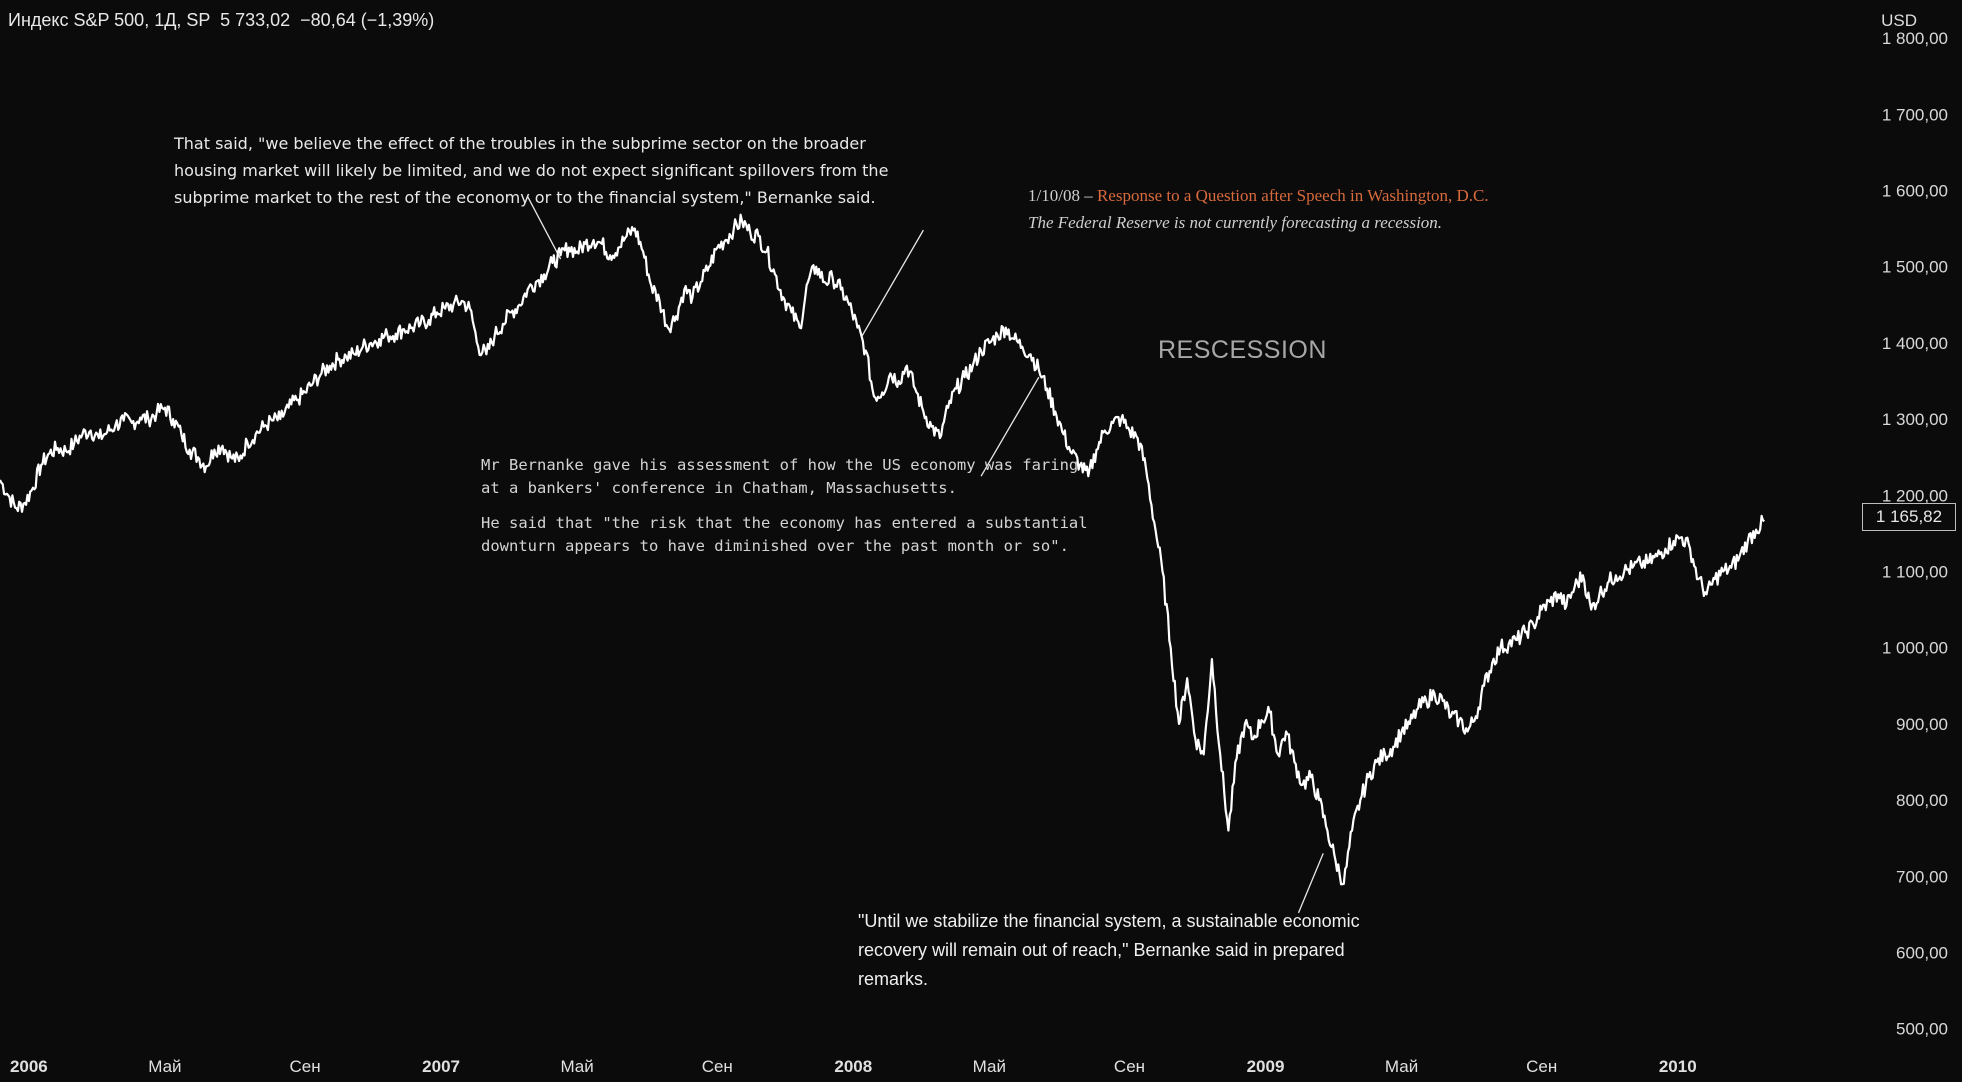 The width and height of the screenshot is (1962, 1082). Describe the element at coordinates (1909, 517) in the screenshot. I see `last-price-badge: 1 165,82` at that location.